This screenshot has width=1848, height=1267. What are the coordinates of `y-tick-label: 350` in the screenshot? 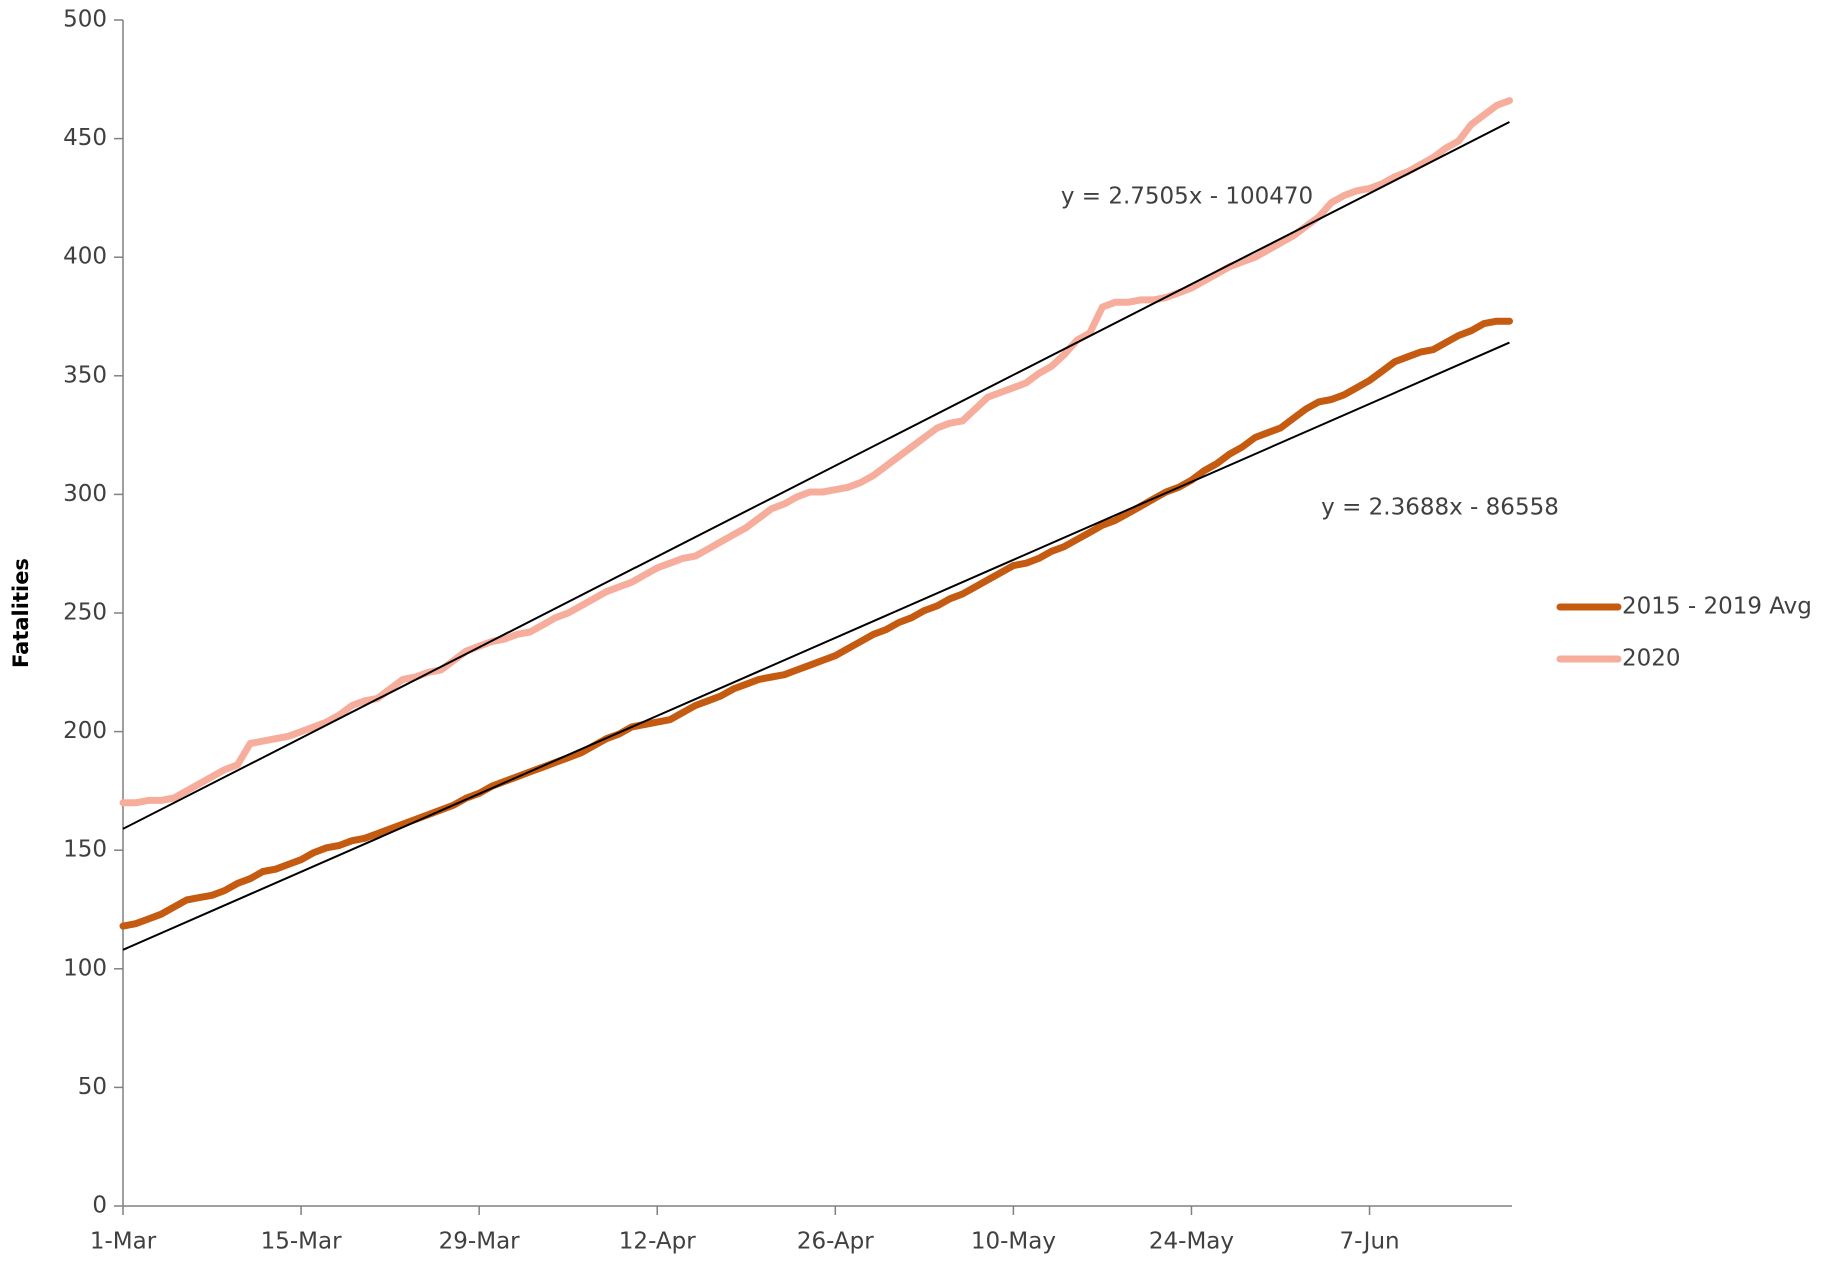 It's located at (85, 375).